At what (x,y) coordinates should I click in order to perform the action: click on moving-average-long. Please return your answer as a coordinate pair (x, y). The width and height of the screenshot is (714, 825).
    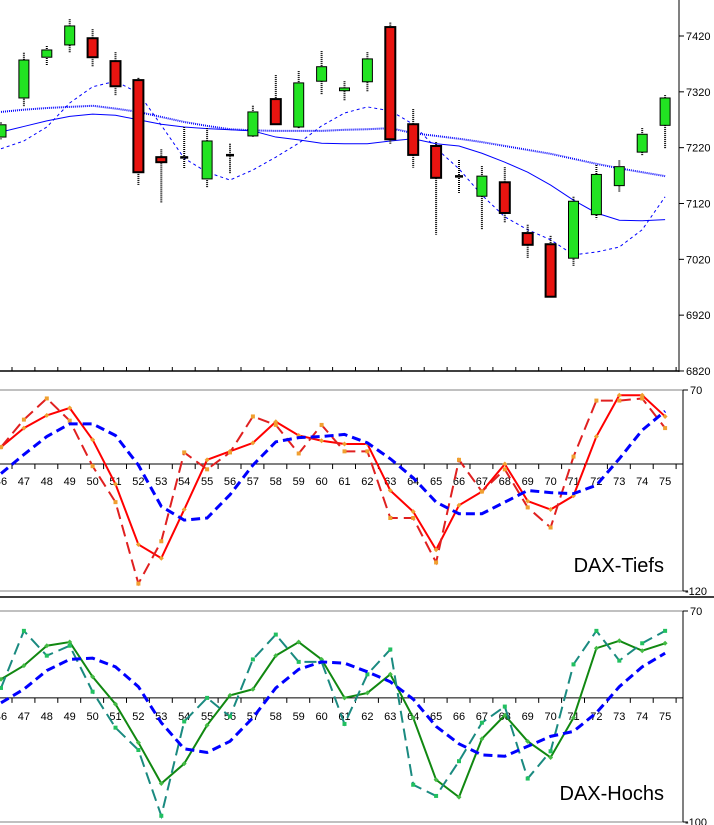
    Looking at the image, I should click on (333, 141).